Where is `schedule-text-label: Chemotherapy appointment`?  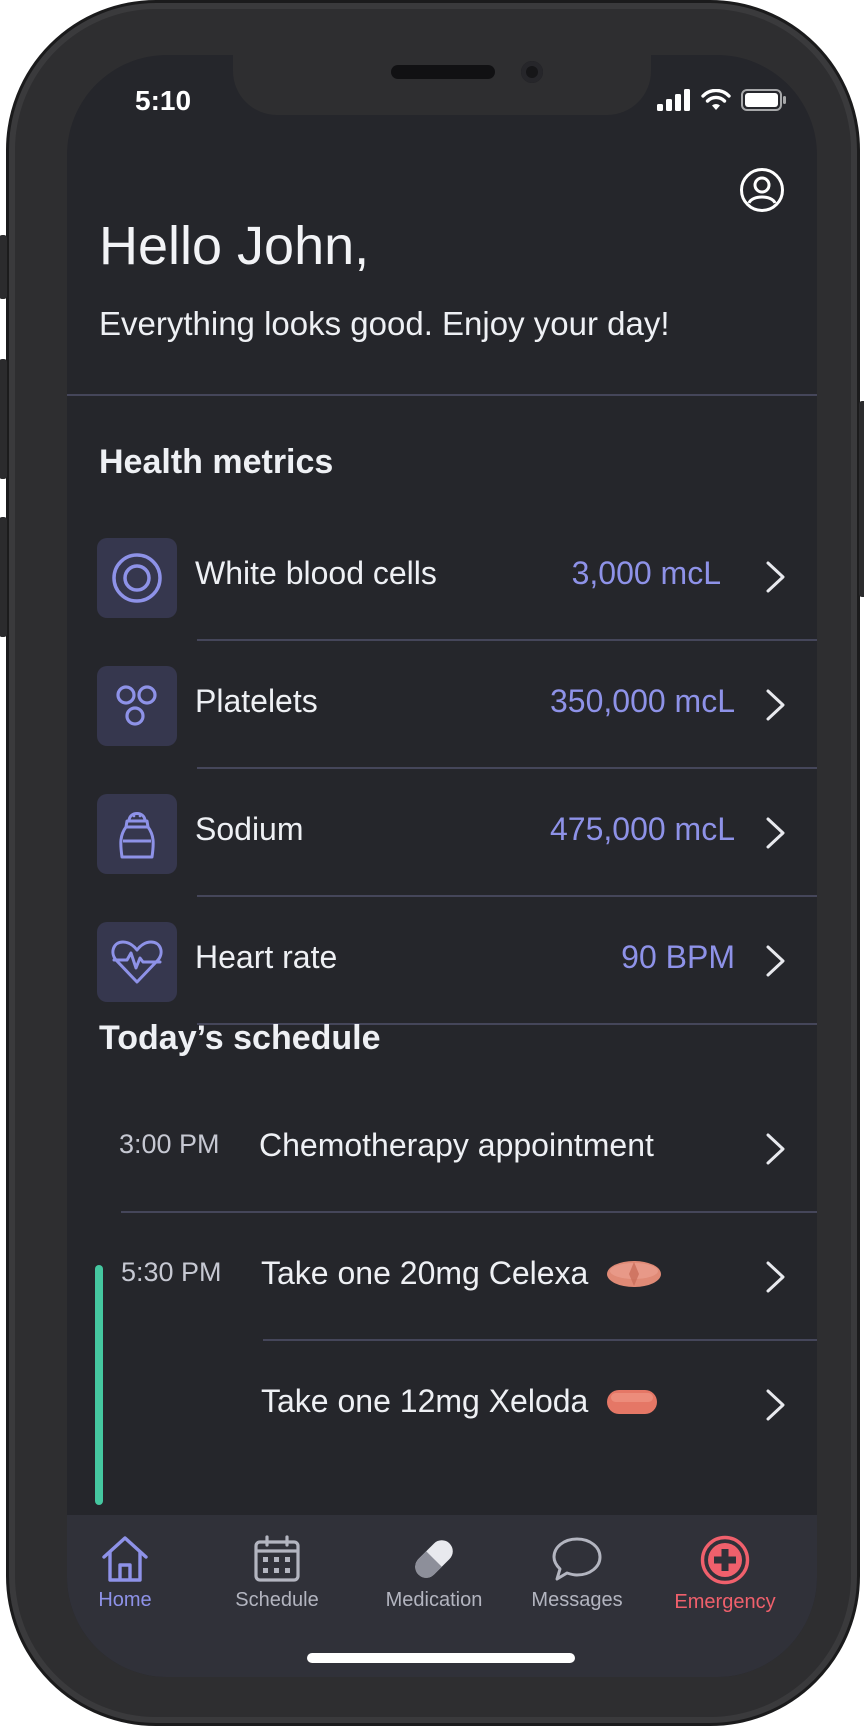 schedule-text-label: Chemotherapy appointment is located at coordinates (456, 1145).